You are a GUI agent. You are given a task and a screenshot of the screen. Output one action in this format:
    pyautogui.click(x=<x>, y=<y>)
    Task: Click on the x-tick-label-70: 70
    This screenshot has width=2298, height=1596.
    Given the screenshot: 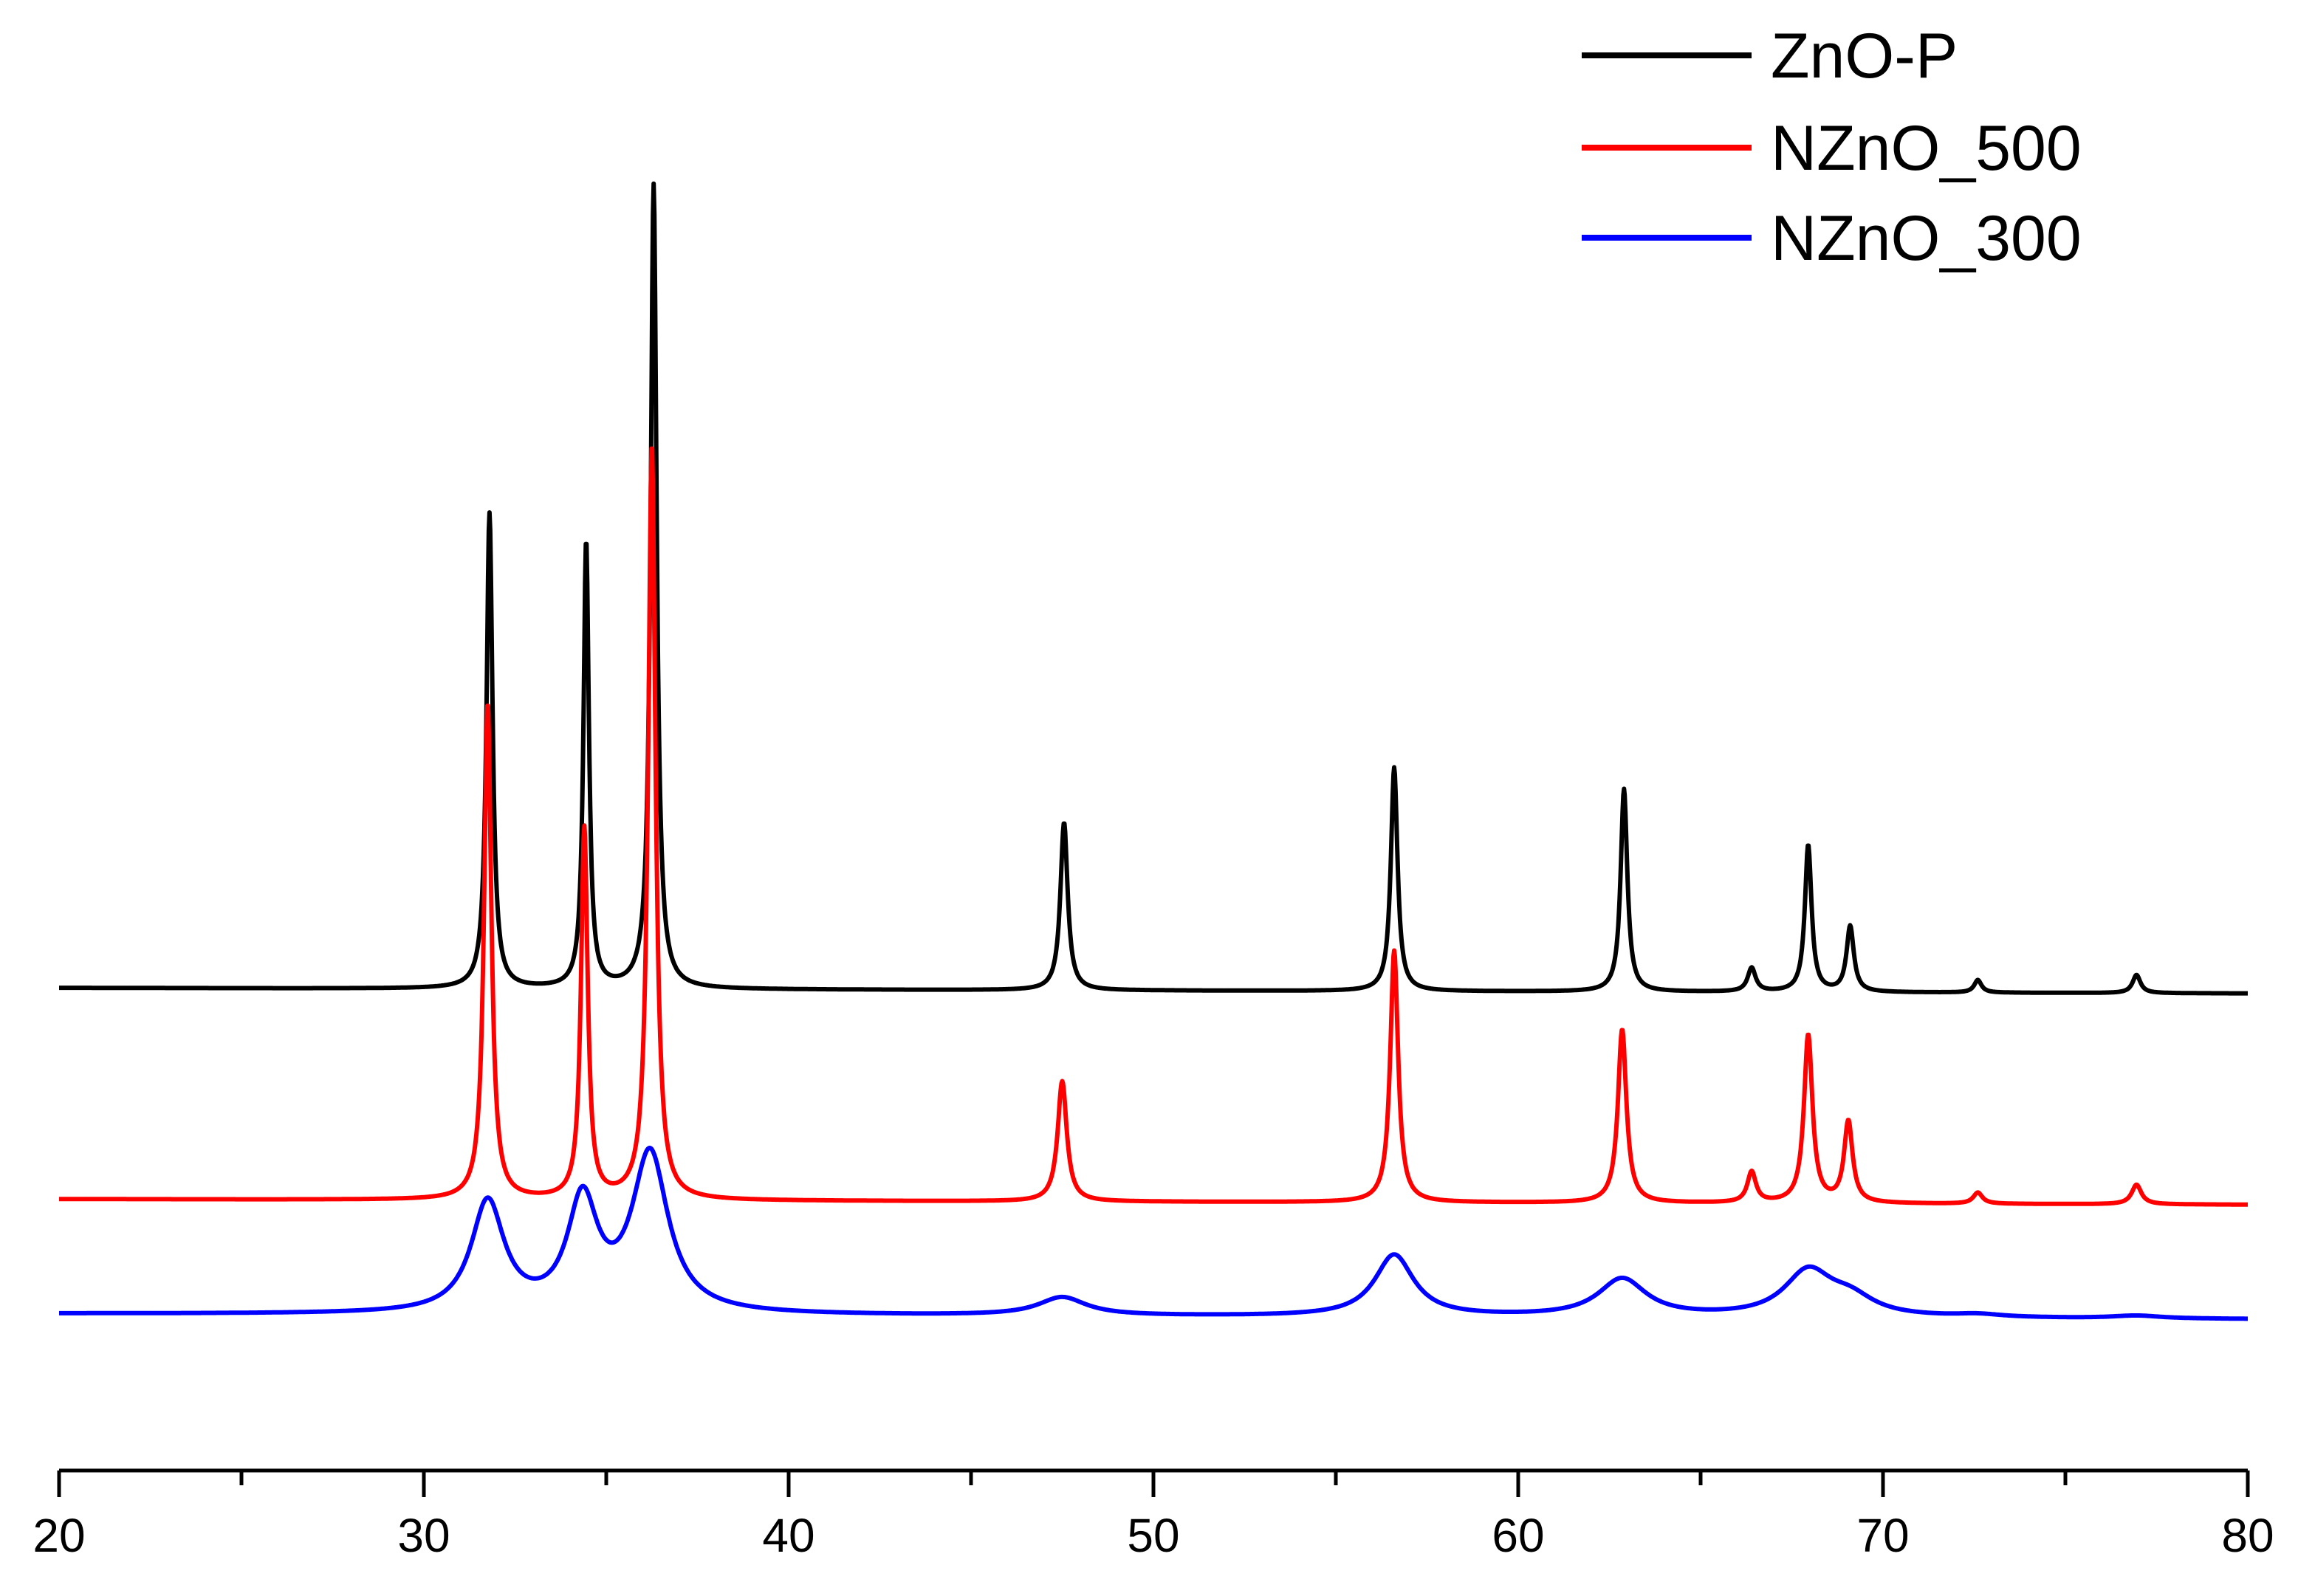 What is the action you would take?
    pyautogui.click(x=1883, y=1535)
    